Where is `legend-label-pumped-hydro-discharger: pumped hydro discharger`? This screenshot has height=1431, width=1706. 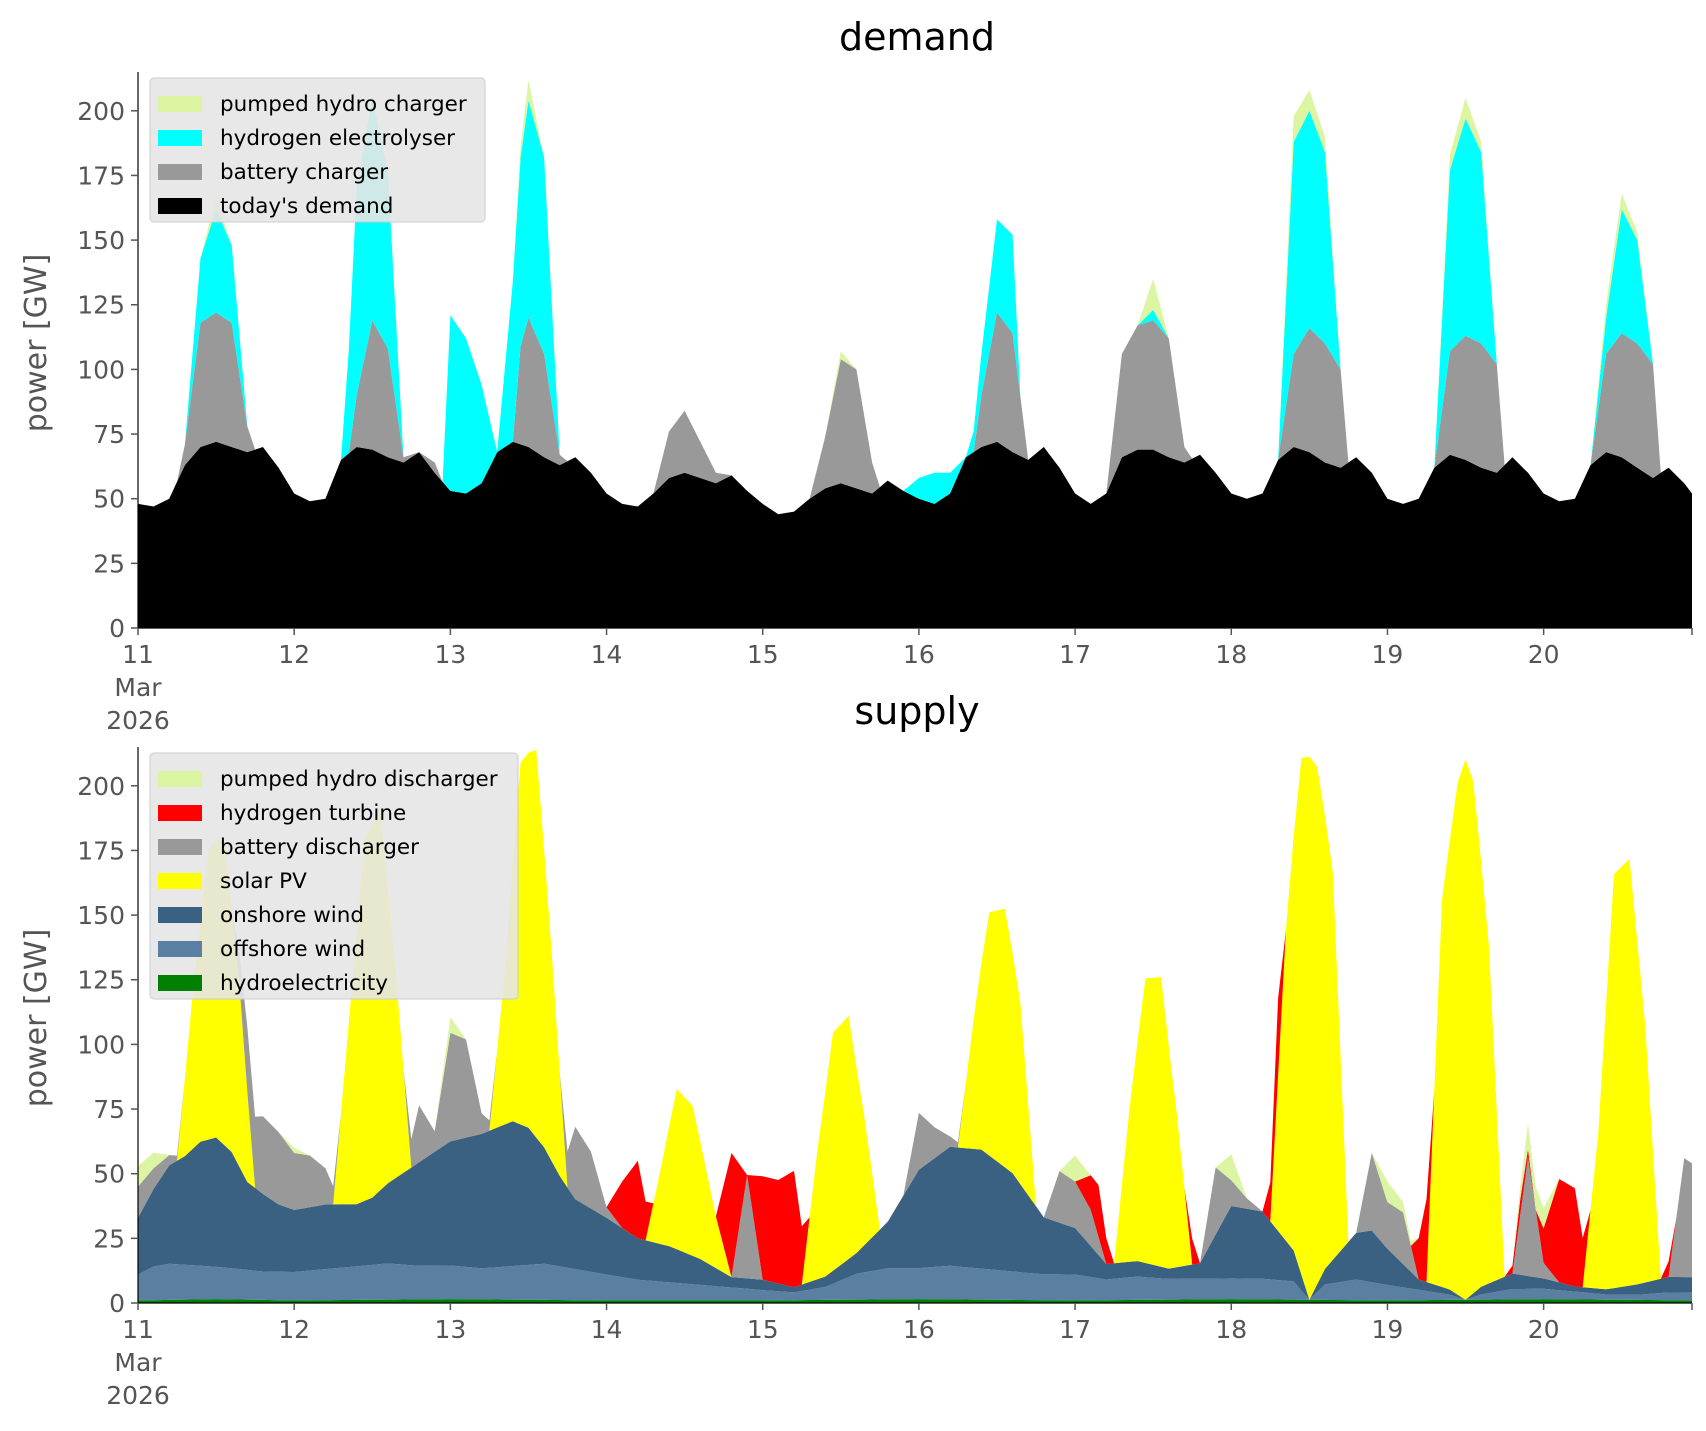
legend-label-pumped-hydro-discharger: pumped hydro discharger is located at coordinates (359, 779).